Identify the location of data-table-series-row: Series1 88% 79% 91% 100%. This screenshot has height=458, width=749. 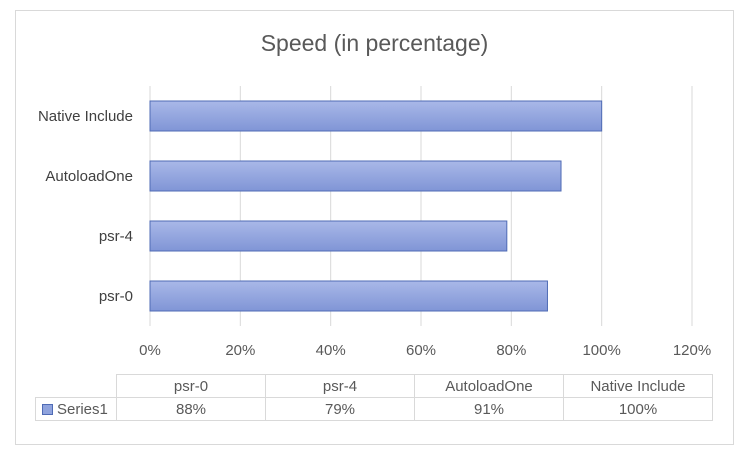
(374, 409).